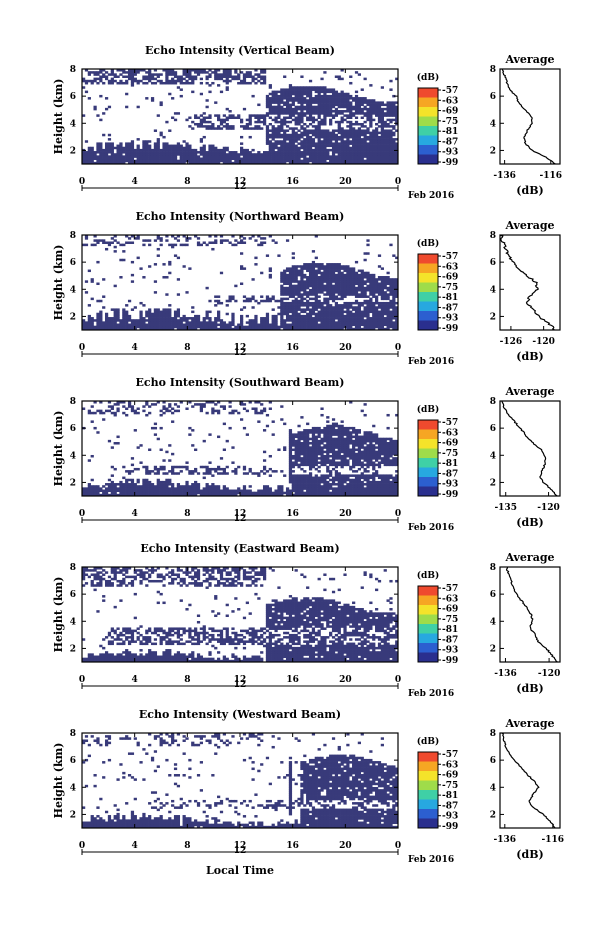  Describe the element at coordinates (345, 348) in the screenshot. I see `x-tick-label: 20` at that location.